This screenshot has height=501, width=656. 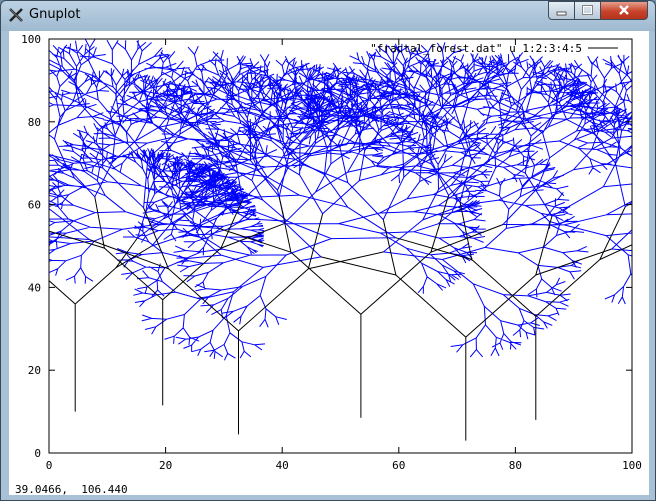 What do you see at coordinates (34, 122) in the screenshot?
I see `y-tick-label: 80` at bounding box center [34, 122].